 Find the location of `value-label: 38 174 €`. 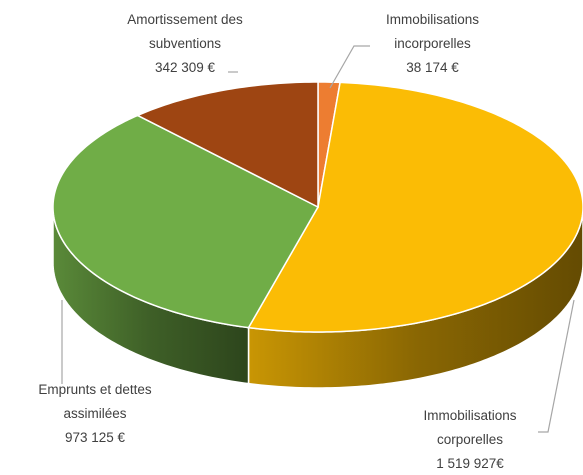

value-label: 38 174 € is located at coordinates (432, 67).